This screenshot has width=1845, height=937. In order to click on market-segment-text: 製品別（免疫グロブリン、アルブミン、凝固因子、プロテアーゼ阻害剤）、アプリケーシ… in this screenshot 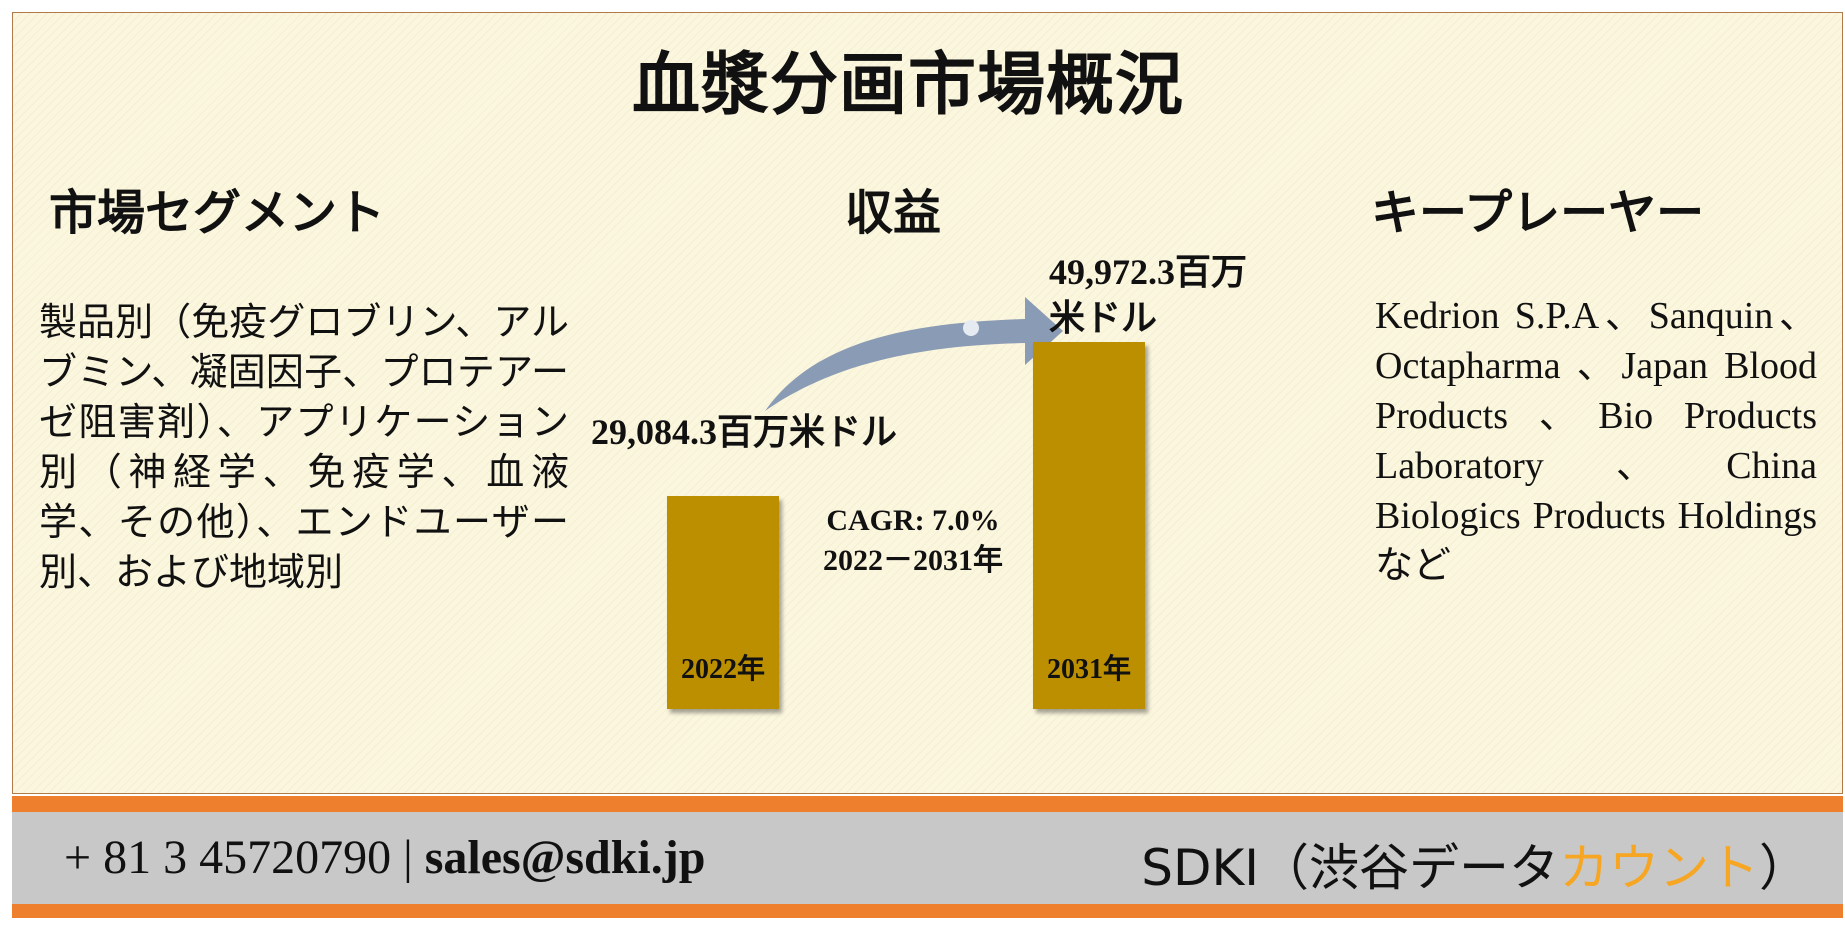, I will do `click(304, 447)`.